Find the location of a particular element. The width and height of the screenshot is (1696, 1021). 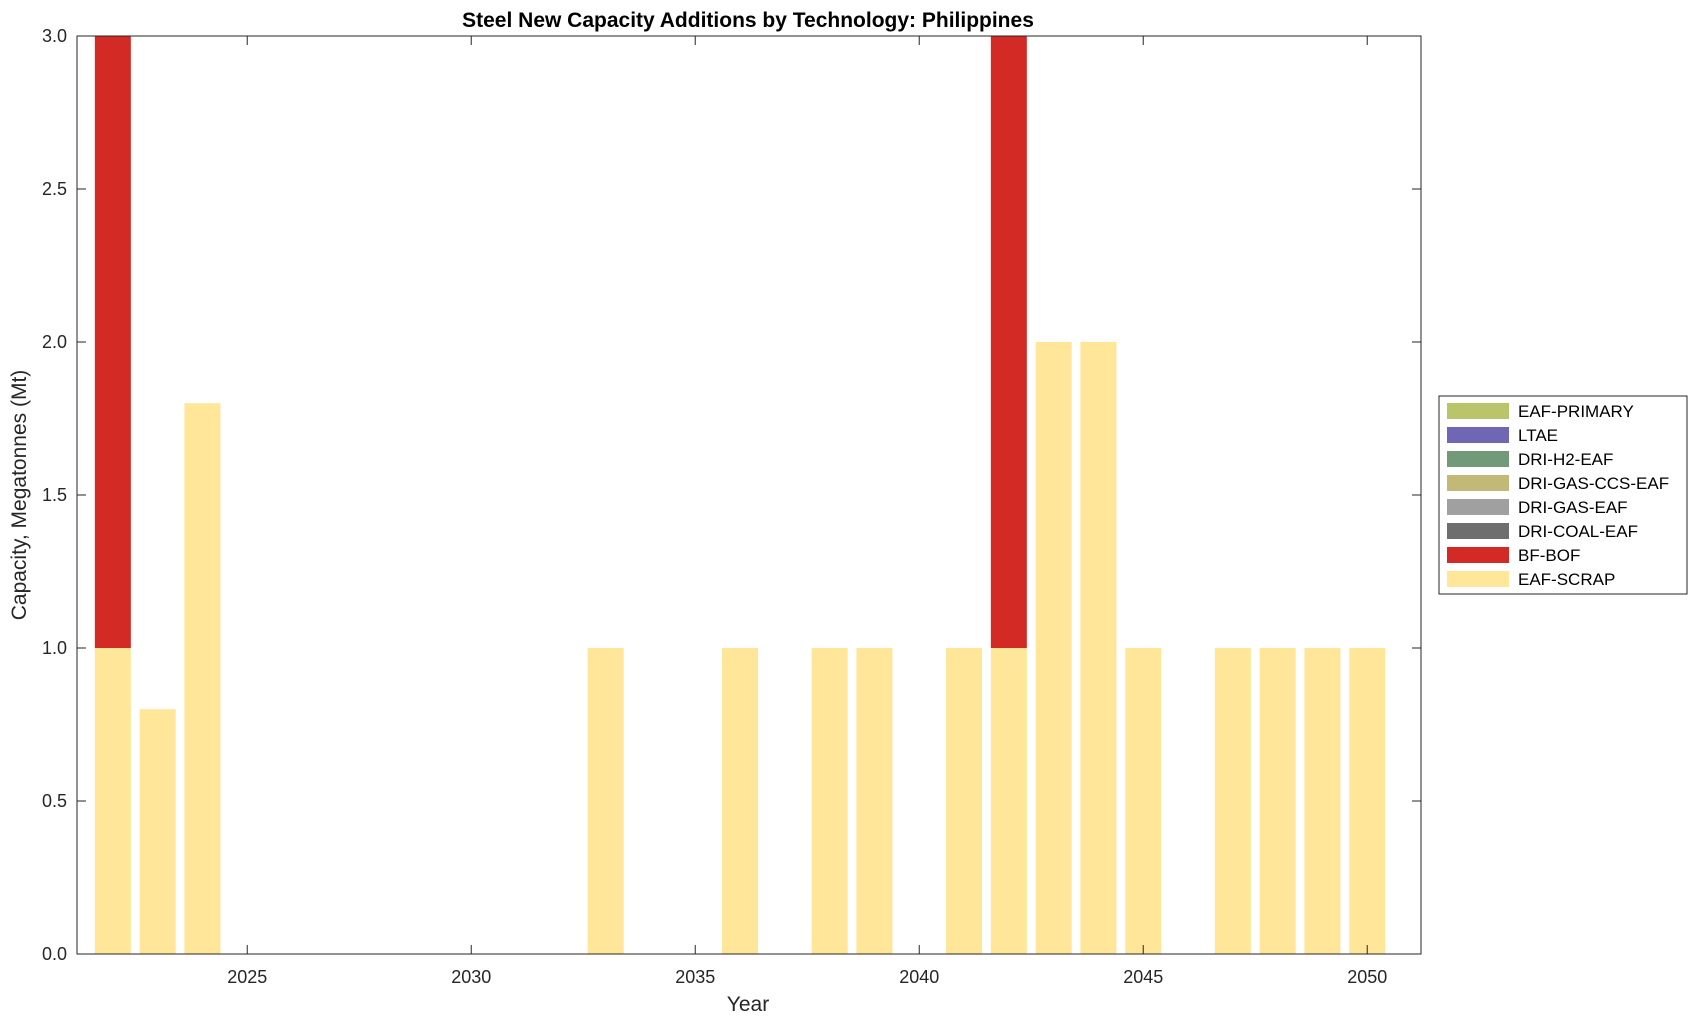

bar-eaf-scrap-2047 is located at coordinates (1232, 801).